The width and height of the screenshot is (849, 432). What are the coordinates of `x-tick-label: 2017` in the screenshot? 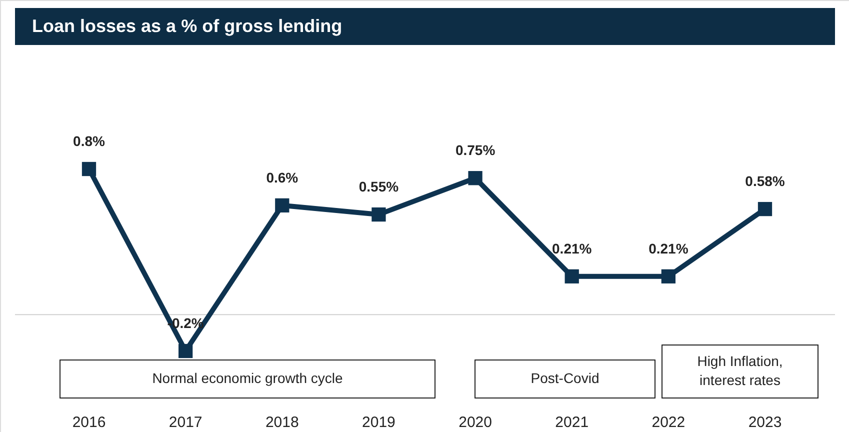 It's located at (185, 422).